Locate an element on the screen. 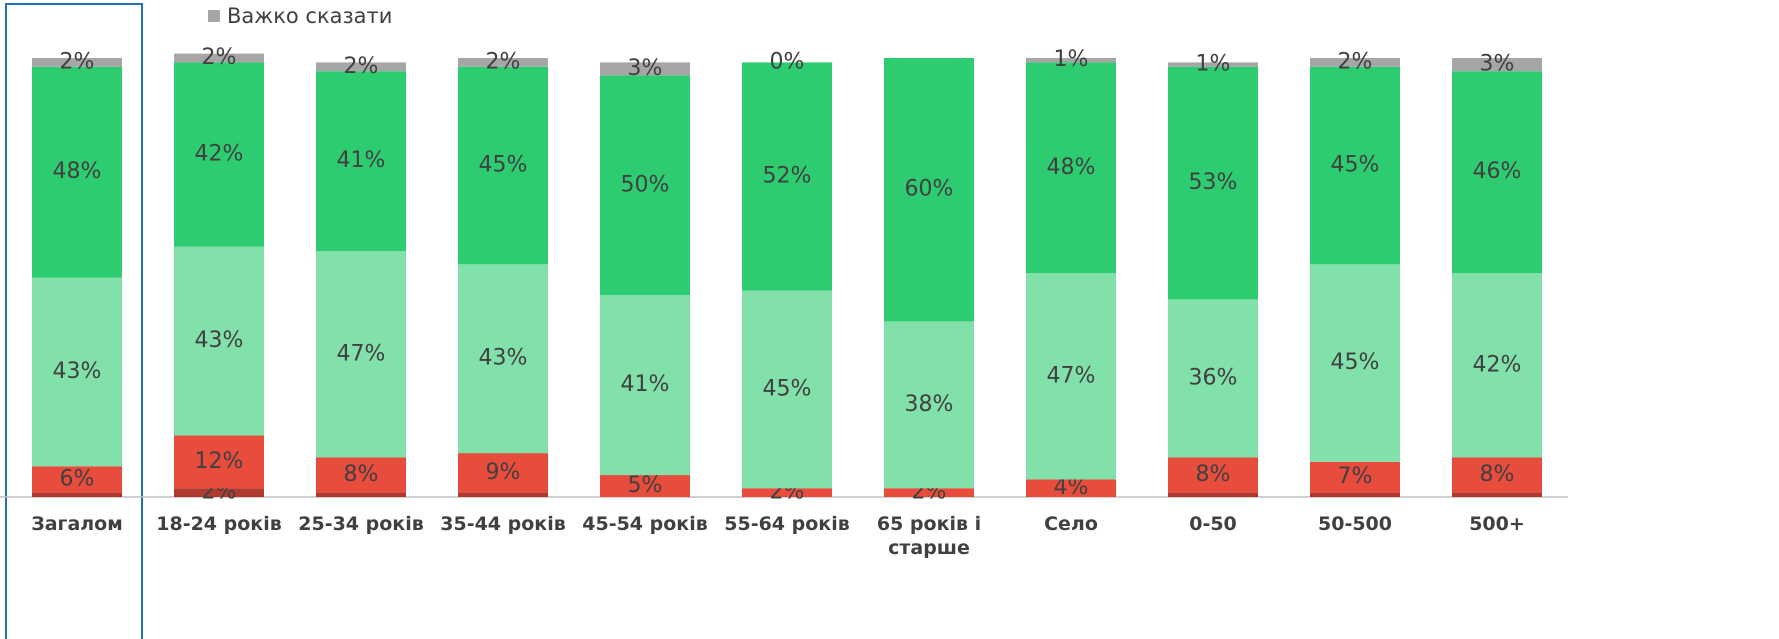 The height and width of the screenshot is (639, 1779). legend-label: Важко сказати is located at coordinates (309, 16).